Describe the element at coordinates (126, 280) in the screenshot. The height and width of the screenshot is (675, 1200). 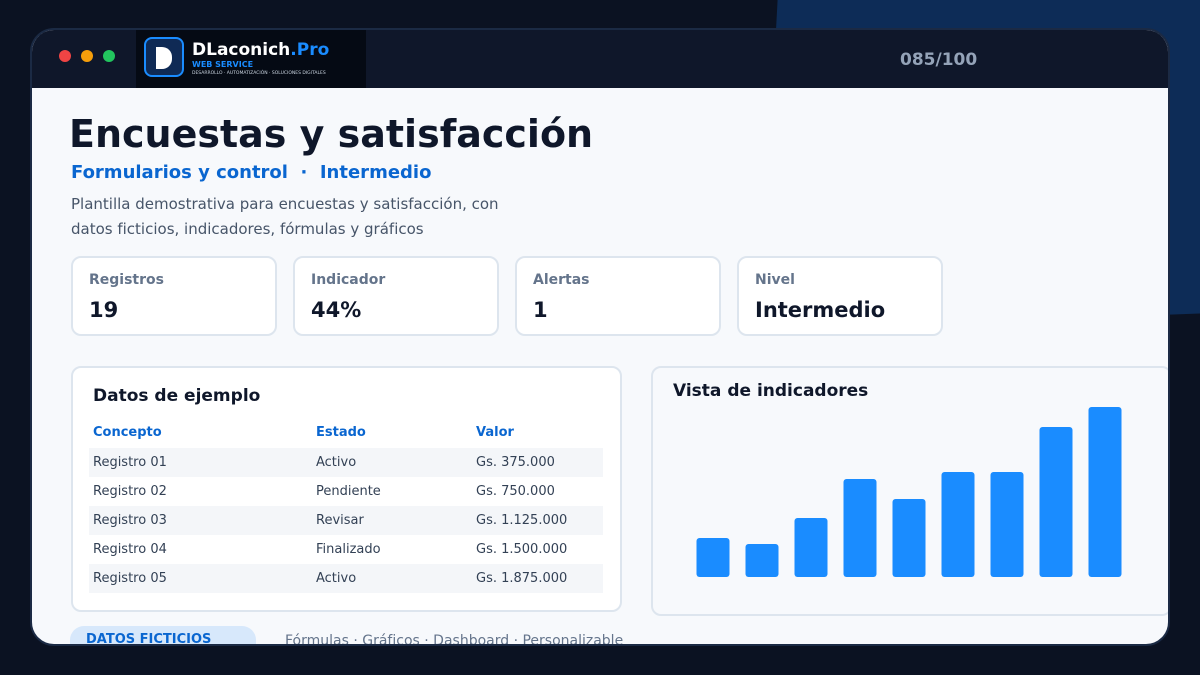
I see `stat-label: Registros` at that location.